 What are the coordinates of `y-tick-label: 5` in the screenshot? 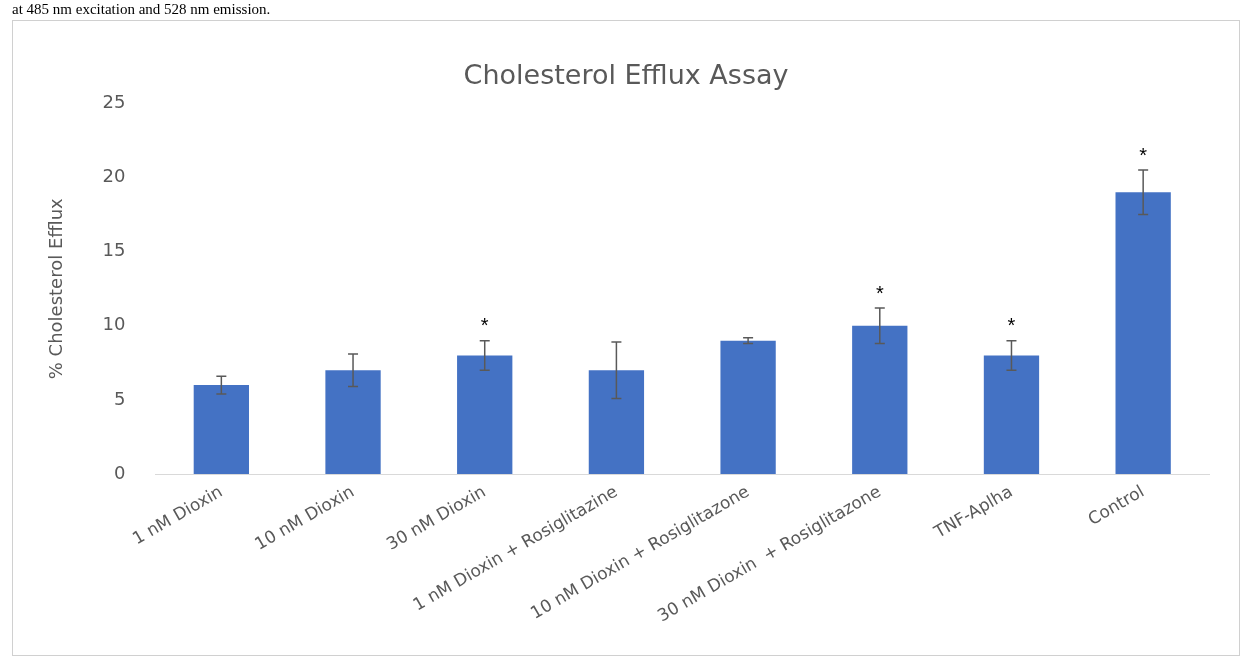 It's located at (120, 398).